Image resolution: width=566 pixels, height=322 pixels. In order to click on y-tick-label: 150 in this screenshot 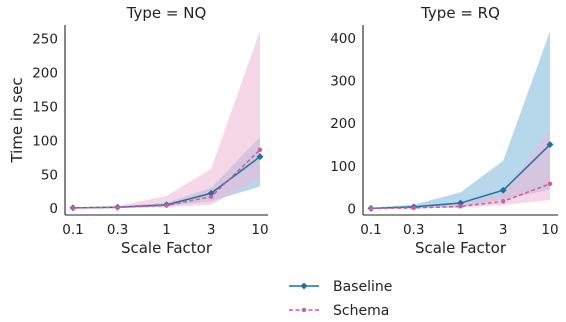, I will do `click(45, 107)`.